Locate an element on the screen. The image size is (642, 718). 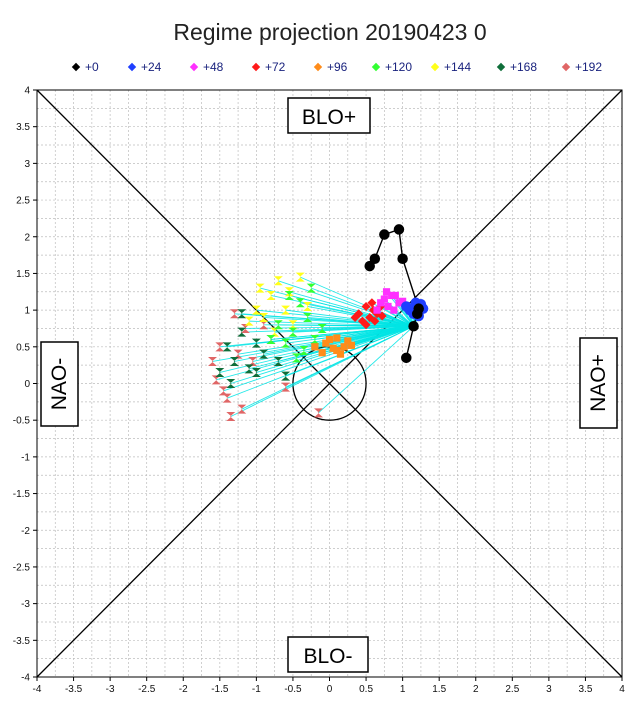
x-tick-label: -3.5 is located at coordinates (74, 689).